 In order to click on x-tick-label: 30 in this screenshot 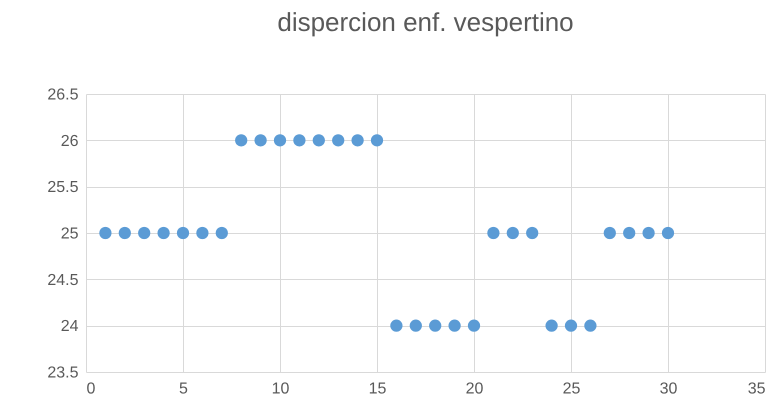, I will do `click(669, 389)`.